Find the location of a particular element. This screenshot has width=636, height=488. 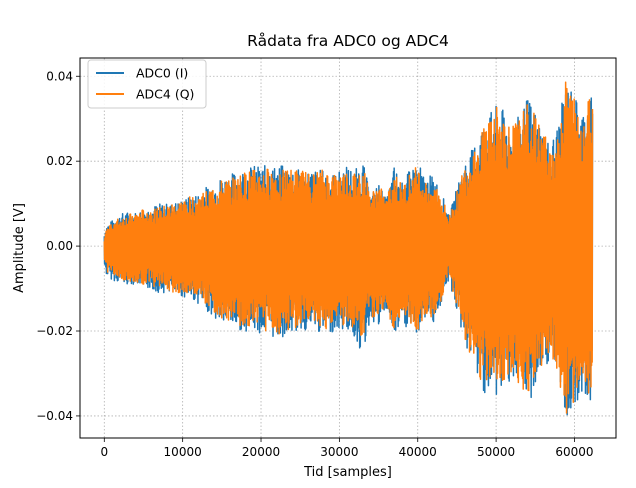

x-tick-label: 60000 is located at coordinates (574, 452).